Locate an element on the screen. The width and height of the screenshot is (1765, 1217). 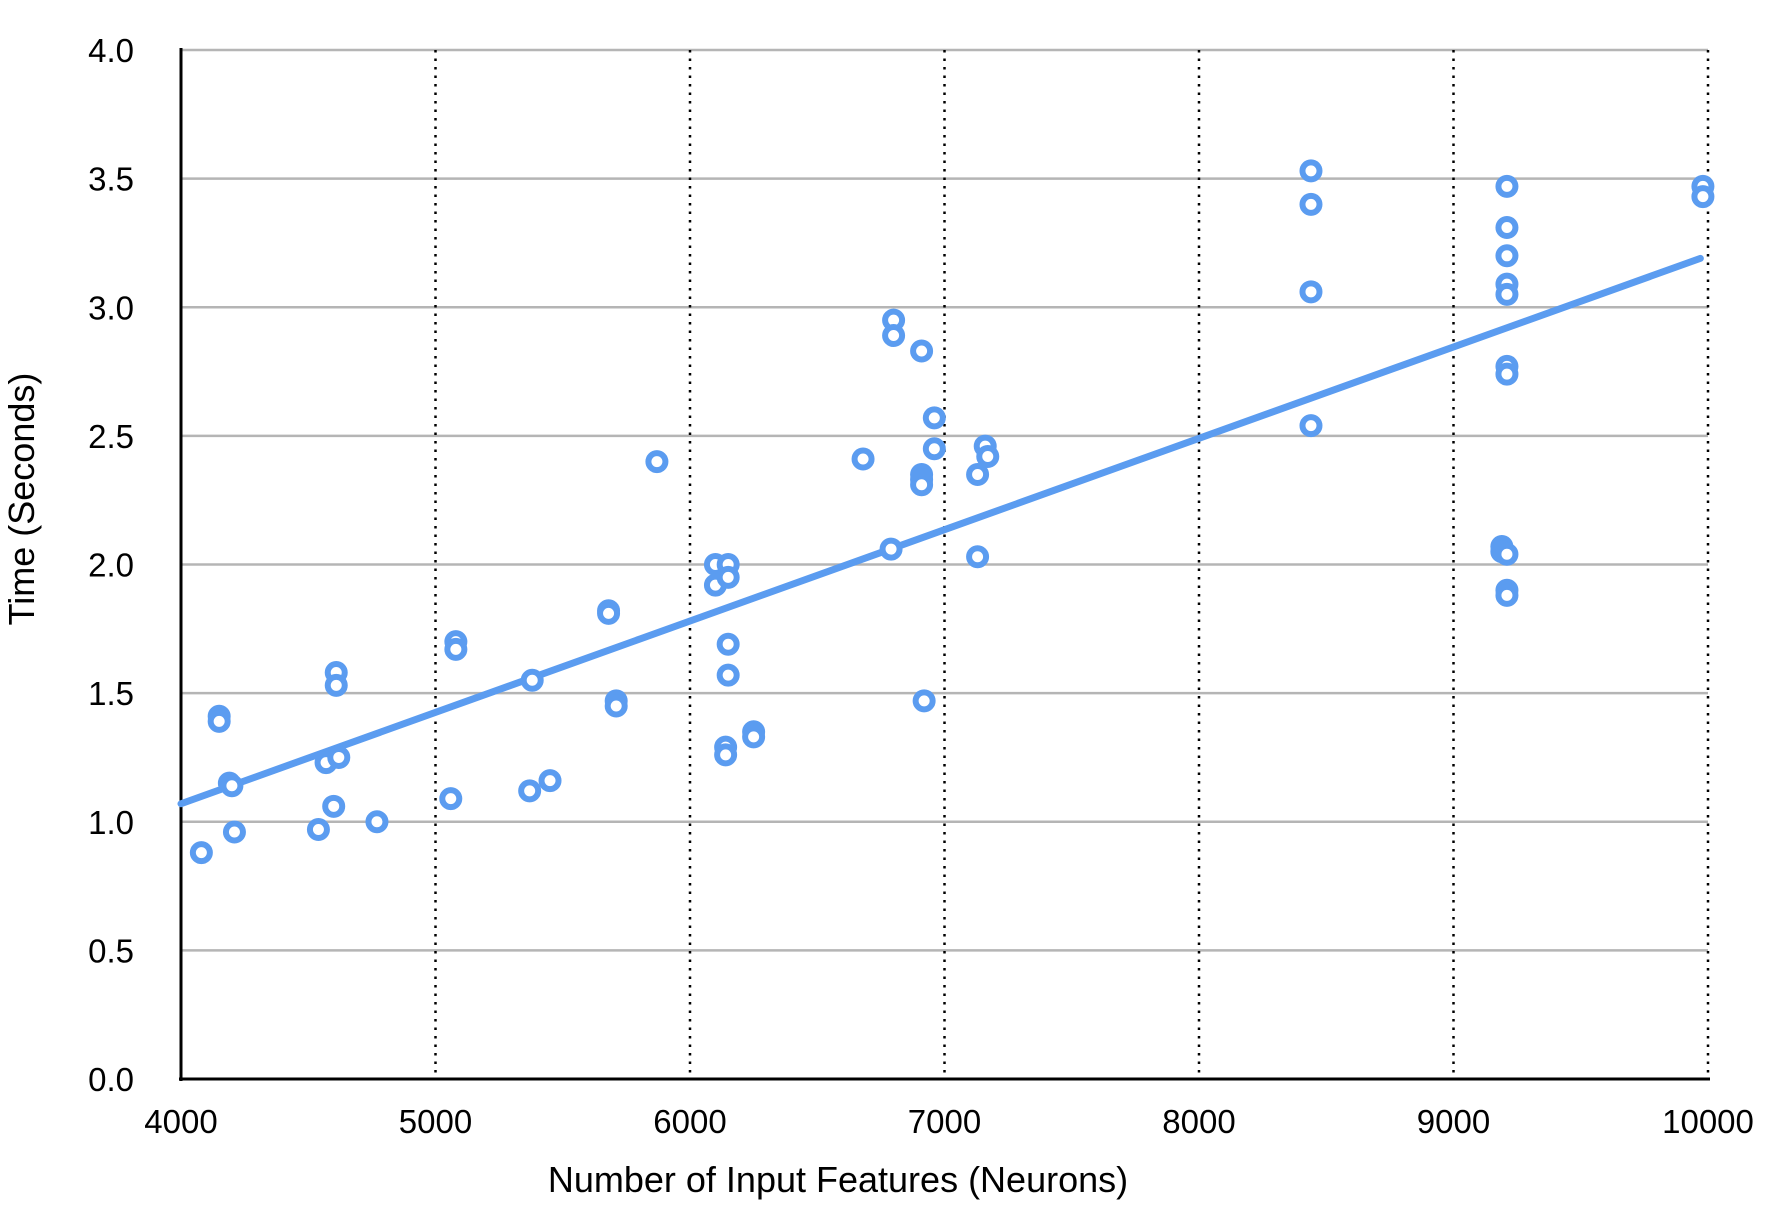
y-tick-label: 3.5 is located at coordinates (111, 179).